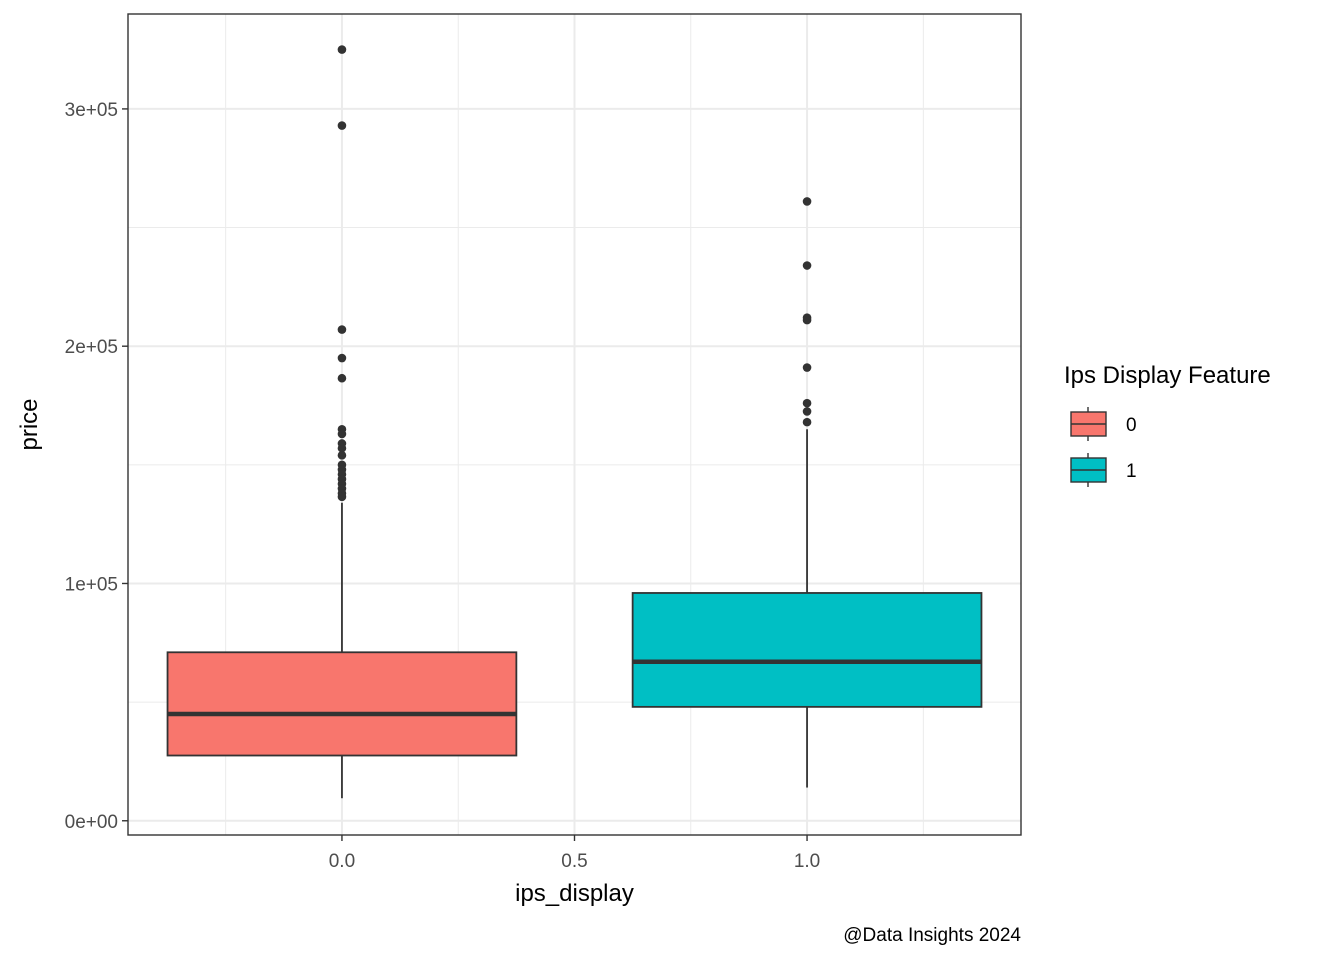  What do you see at coordinates (342, 861) in the screenshot?
I see `x-tick-label: 0.0` at bounding box center [342, 861].